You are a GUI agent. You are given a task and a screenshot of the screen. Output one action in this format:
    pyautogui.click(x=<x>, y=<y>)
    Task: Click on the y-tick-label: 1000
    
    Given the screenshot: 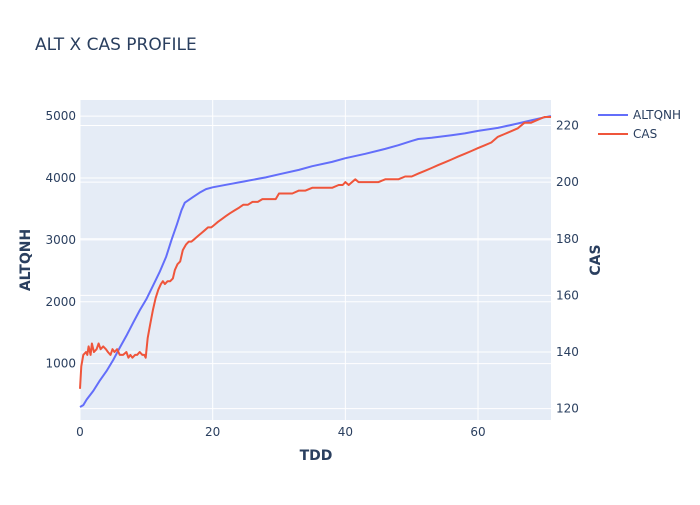 What is the action you would take?
    pyautogui.click(x=60, y=364)
    